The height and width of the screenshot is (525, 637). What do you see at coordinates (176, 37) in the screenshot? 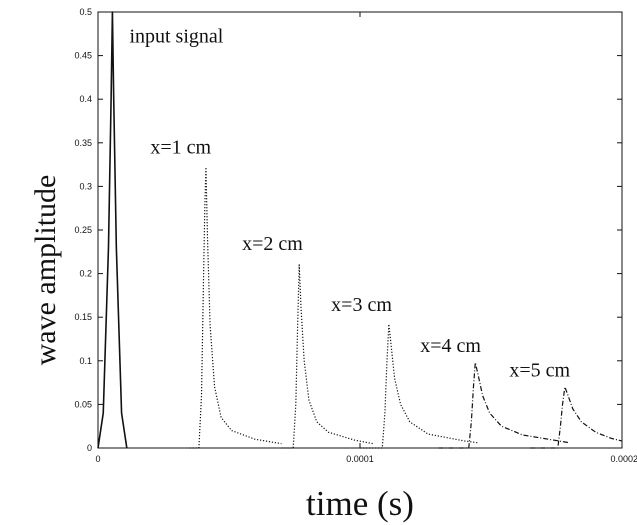
I see `annotation-0: input signal` at bounding box center [176, 37].